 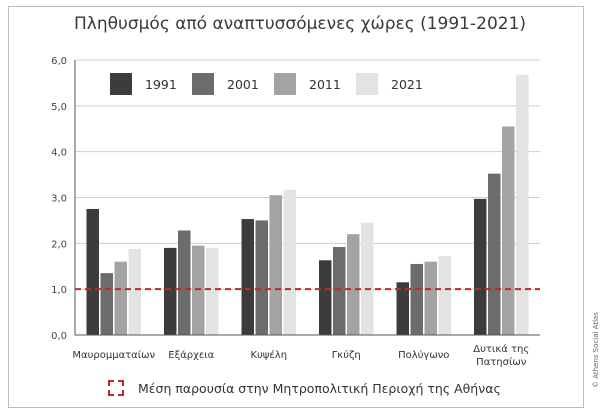 What do you see at coordinates (59, 107) in the screenshot?
I see `y-tick-label: 5,0` at bounding box center [59, 107].